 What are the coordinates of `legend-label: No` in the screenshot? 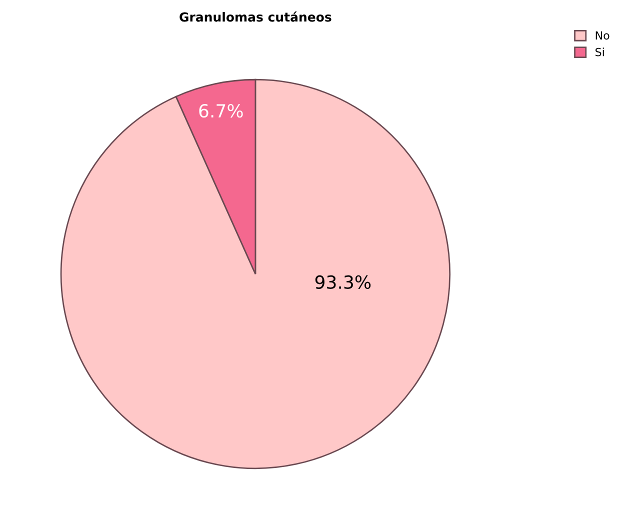 It's located at (603, 35).